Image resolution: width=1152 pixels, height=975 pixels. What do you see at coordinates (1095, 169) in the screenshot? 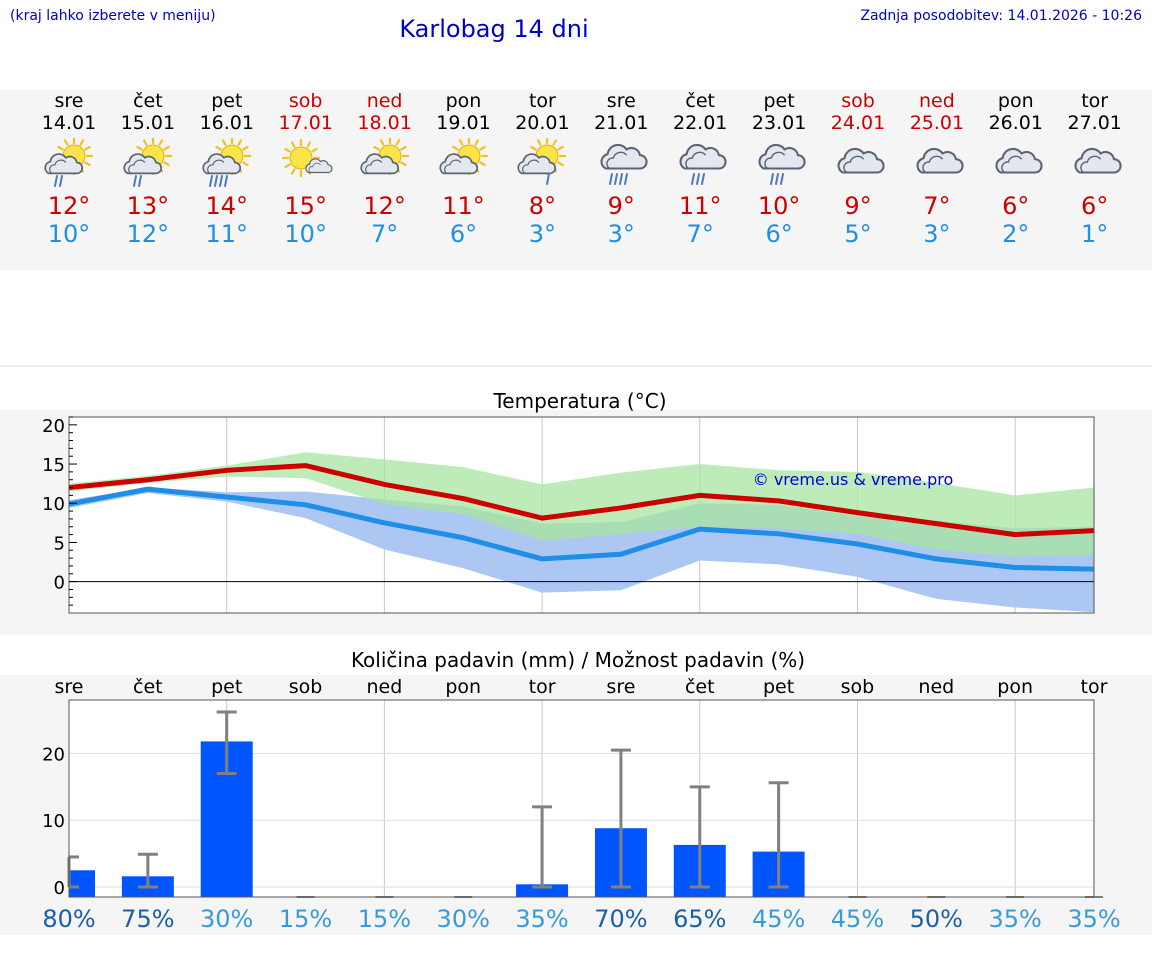
I see `day-forecast: tor 27.01 6° 1°` at bounding box center [1095, 169].